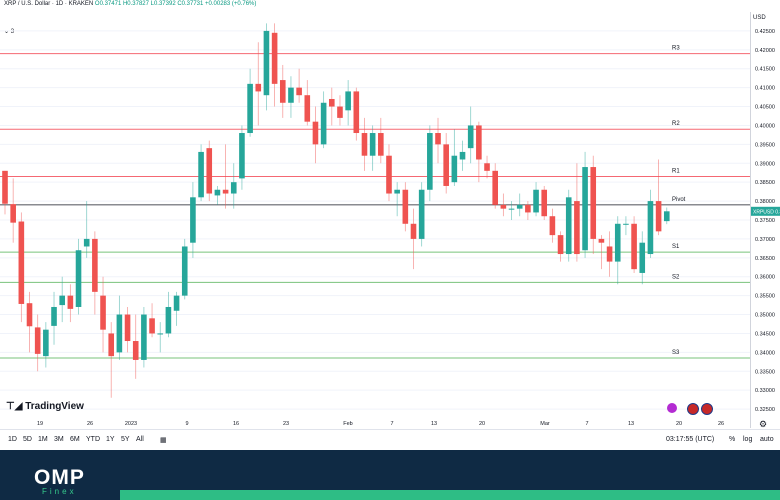 This screenshot has height=500, width=780. What do you see at coordinates (676, 247) in the screenshot?
I see `level-label-s1: S1` at bounding box center [676, 247].